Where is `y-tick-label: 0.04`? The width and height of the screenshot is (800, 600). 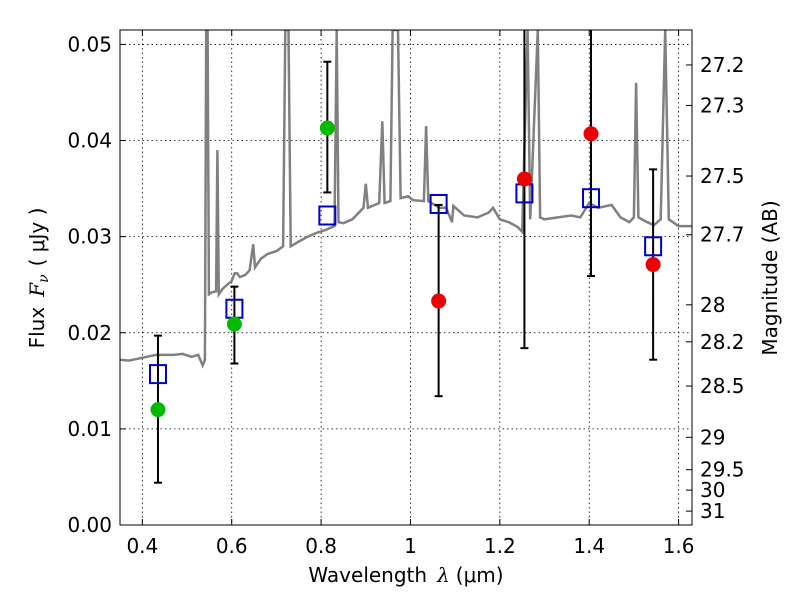 y-tick-label: 0.04 is located at coordinates (89, 141).